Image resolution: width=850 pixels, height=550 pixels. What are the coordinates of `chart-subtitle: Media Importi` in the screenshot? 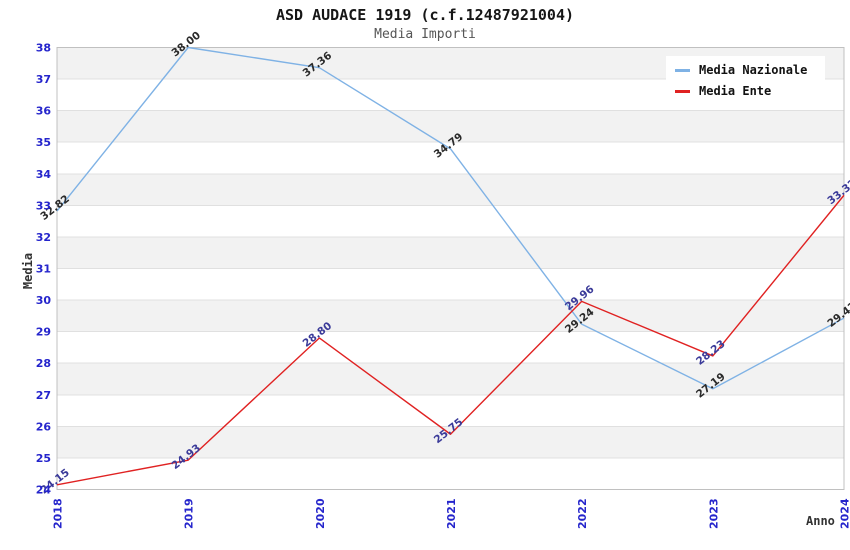 It's located at (425, 34).